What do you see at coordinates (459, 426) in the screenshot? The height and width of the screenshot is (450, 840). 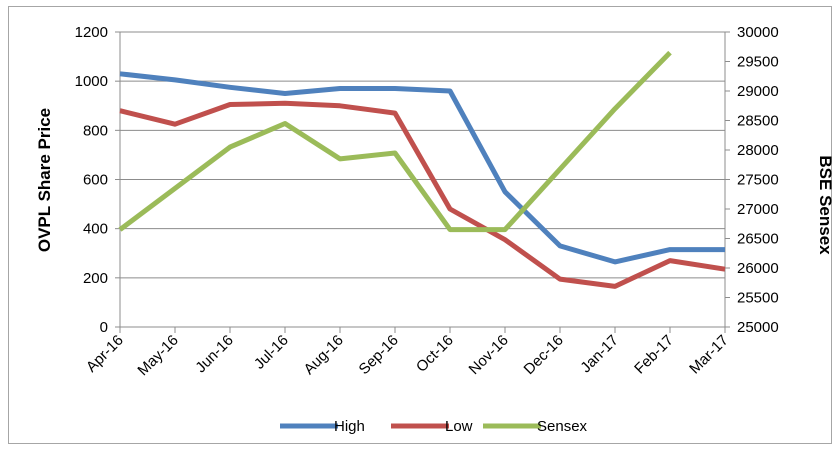 I see `legend-label: Low` at bounding box center [459, 426].